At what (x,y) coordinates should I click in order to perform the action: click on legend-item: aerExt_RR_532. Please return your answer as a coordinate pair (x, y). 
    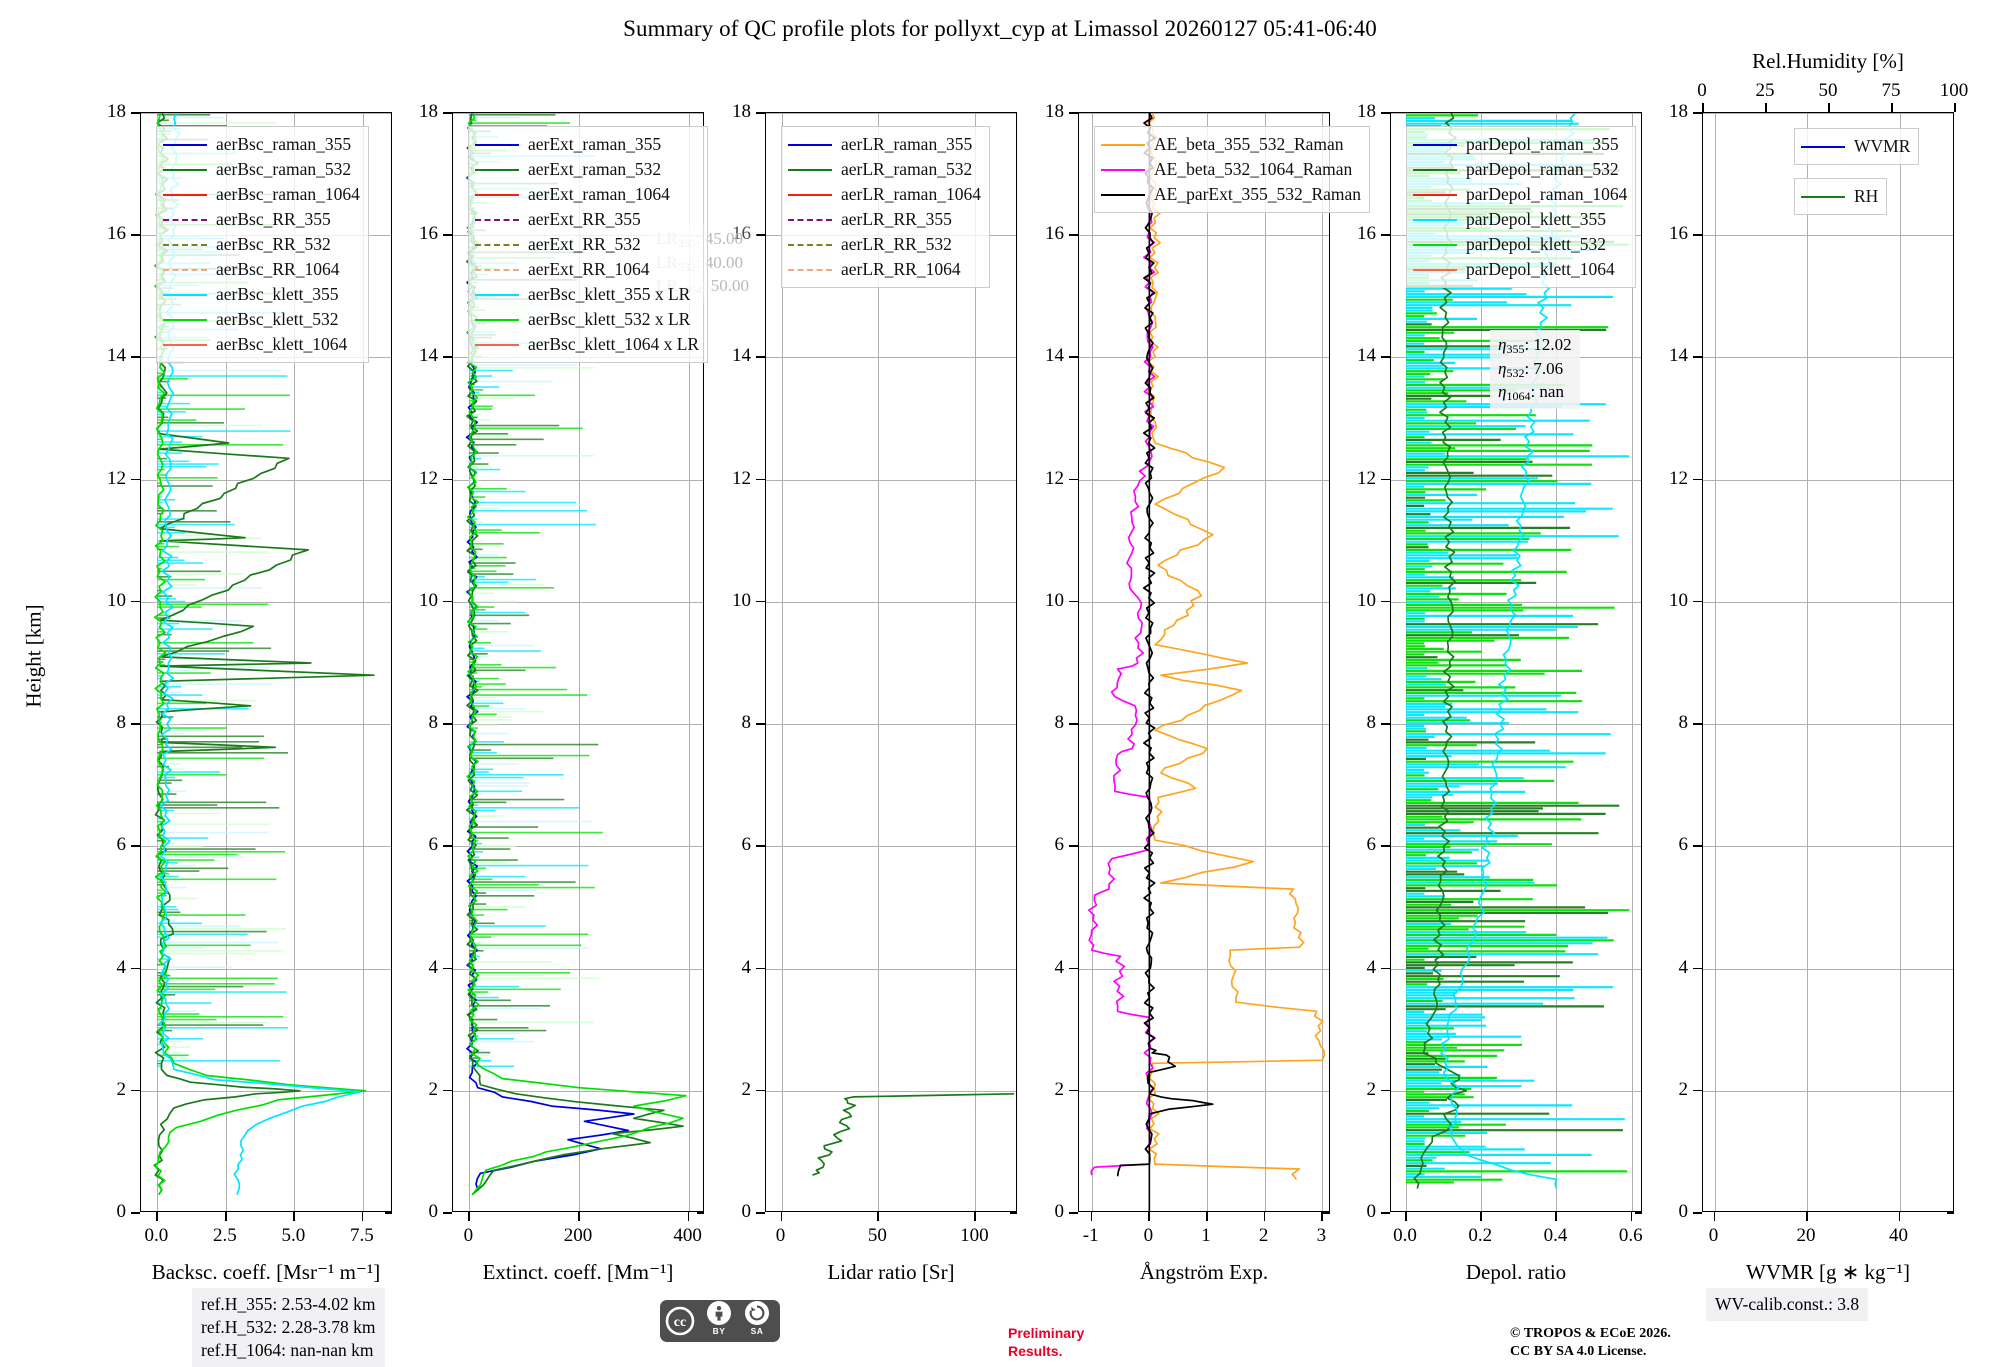
    Looking at the image, I should click on (587, 244).